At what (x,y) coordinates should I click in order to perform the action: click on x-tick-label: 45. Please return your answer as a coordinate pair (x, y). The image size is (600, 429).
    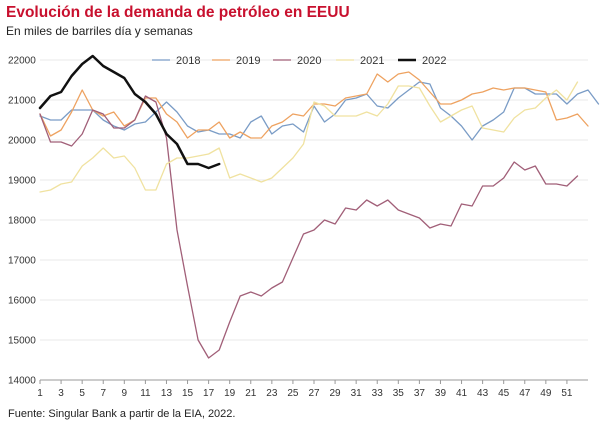
    Looking at the image, I should click on (504, 393).